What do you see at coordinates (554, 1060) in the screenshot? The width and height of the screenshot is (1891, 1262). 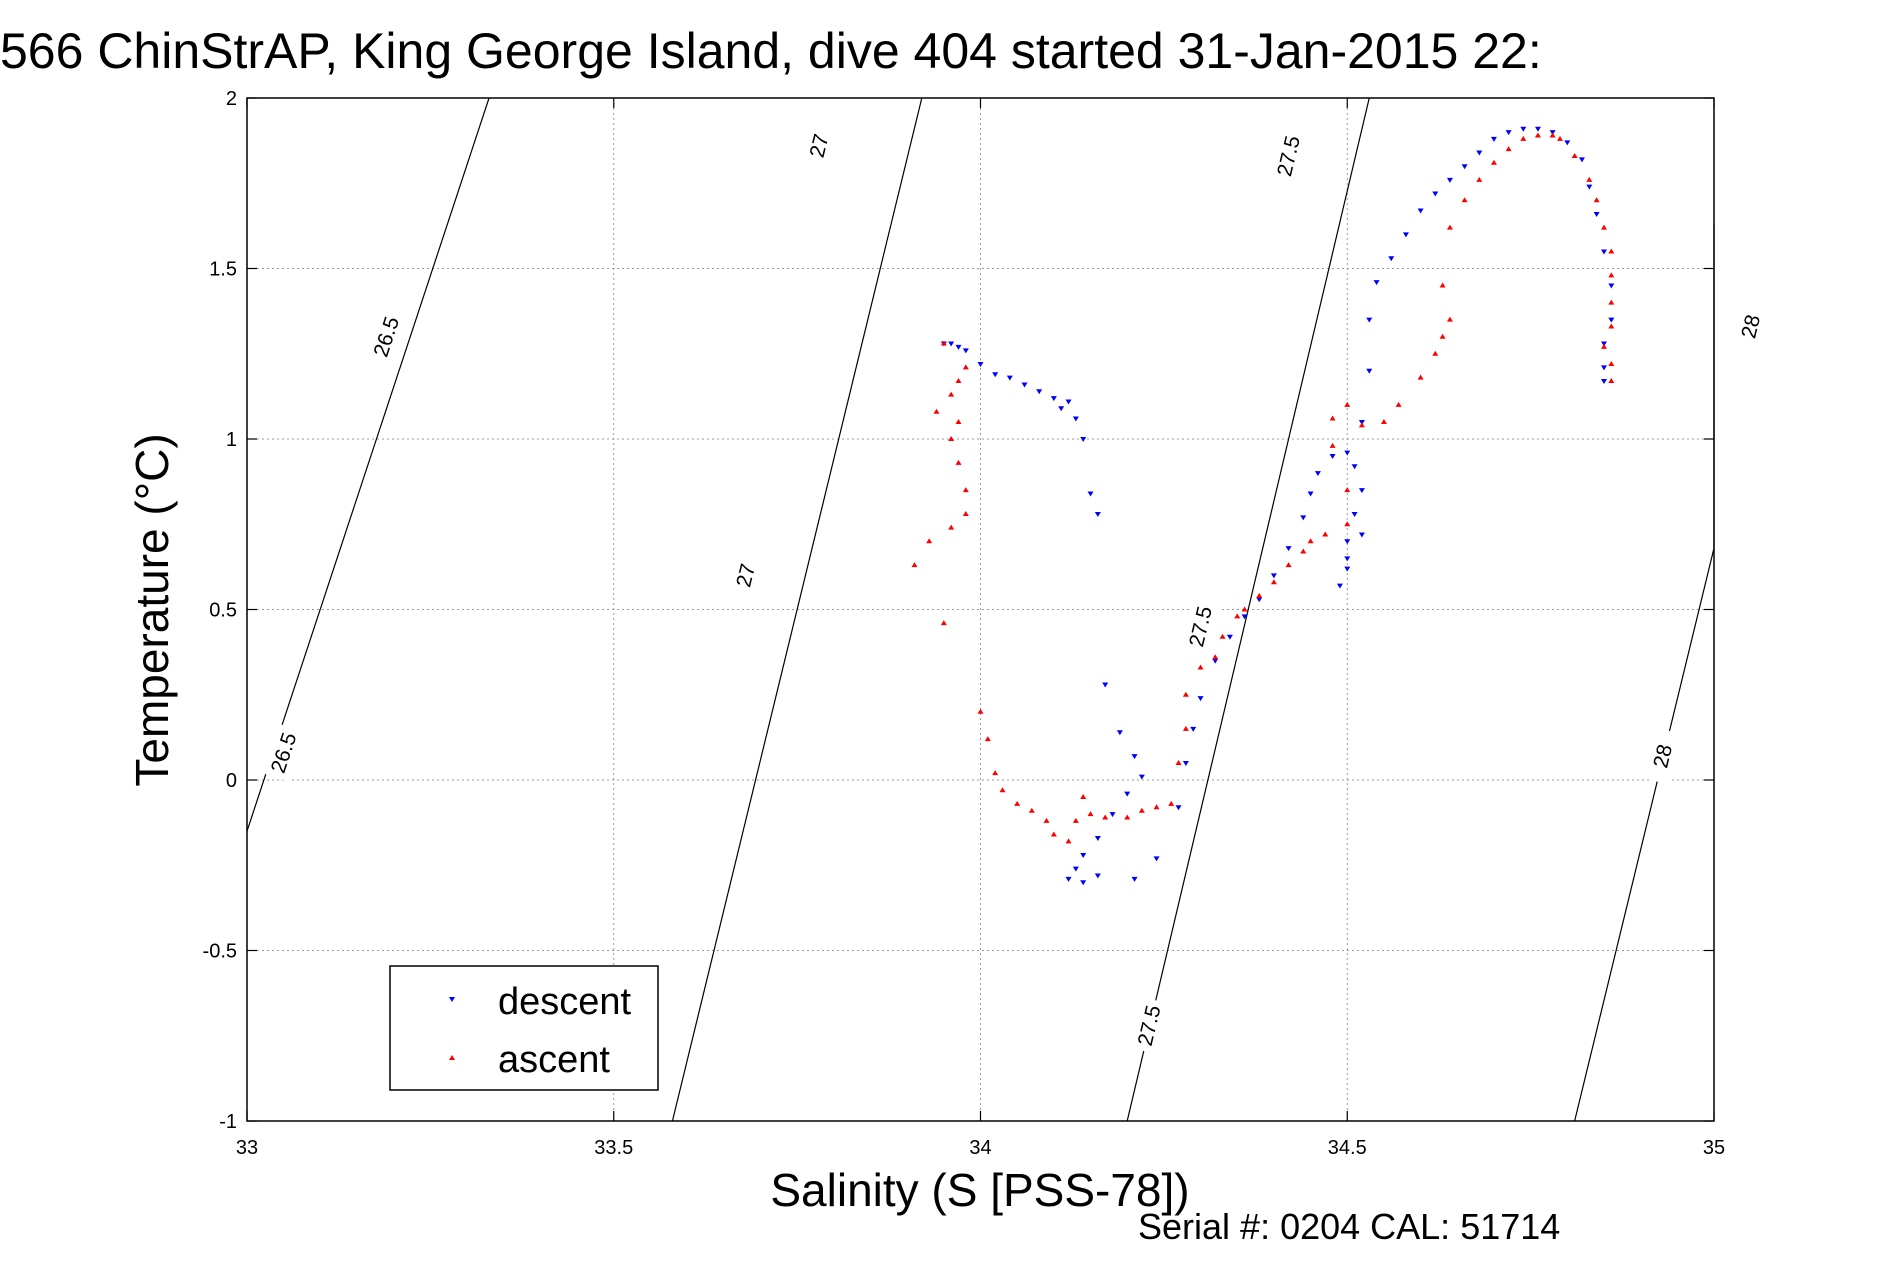 I see `legend-ascent-label: ascent` at bounding box center [554, 1060].